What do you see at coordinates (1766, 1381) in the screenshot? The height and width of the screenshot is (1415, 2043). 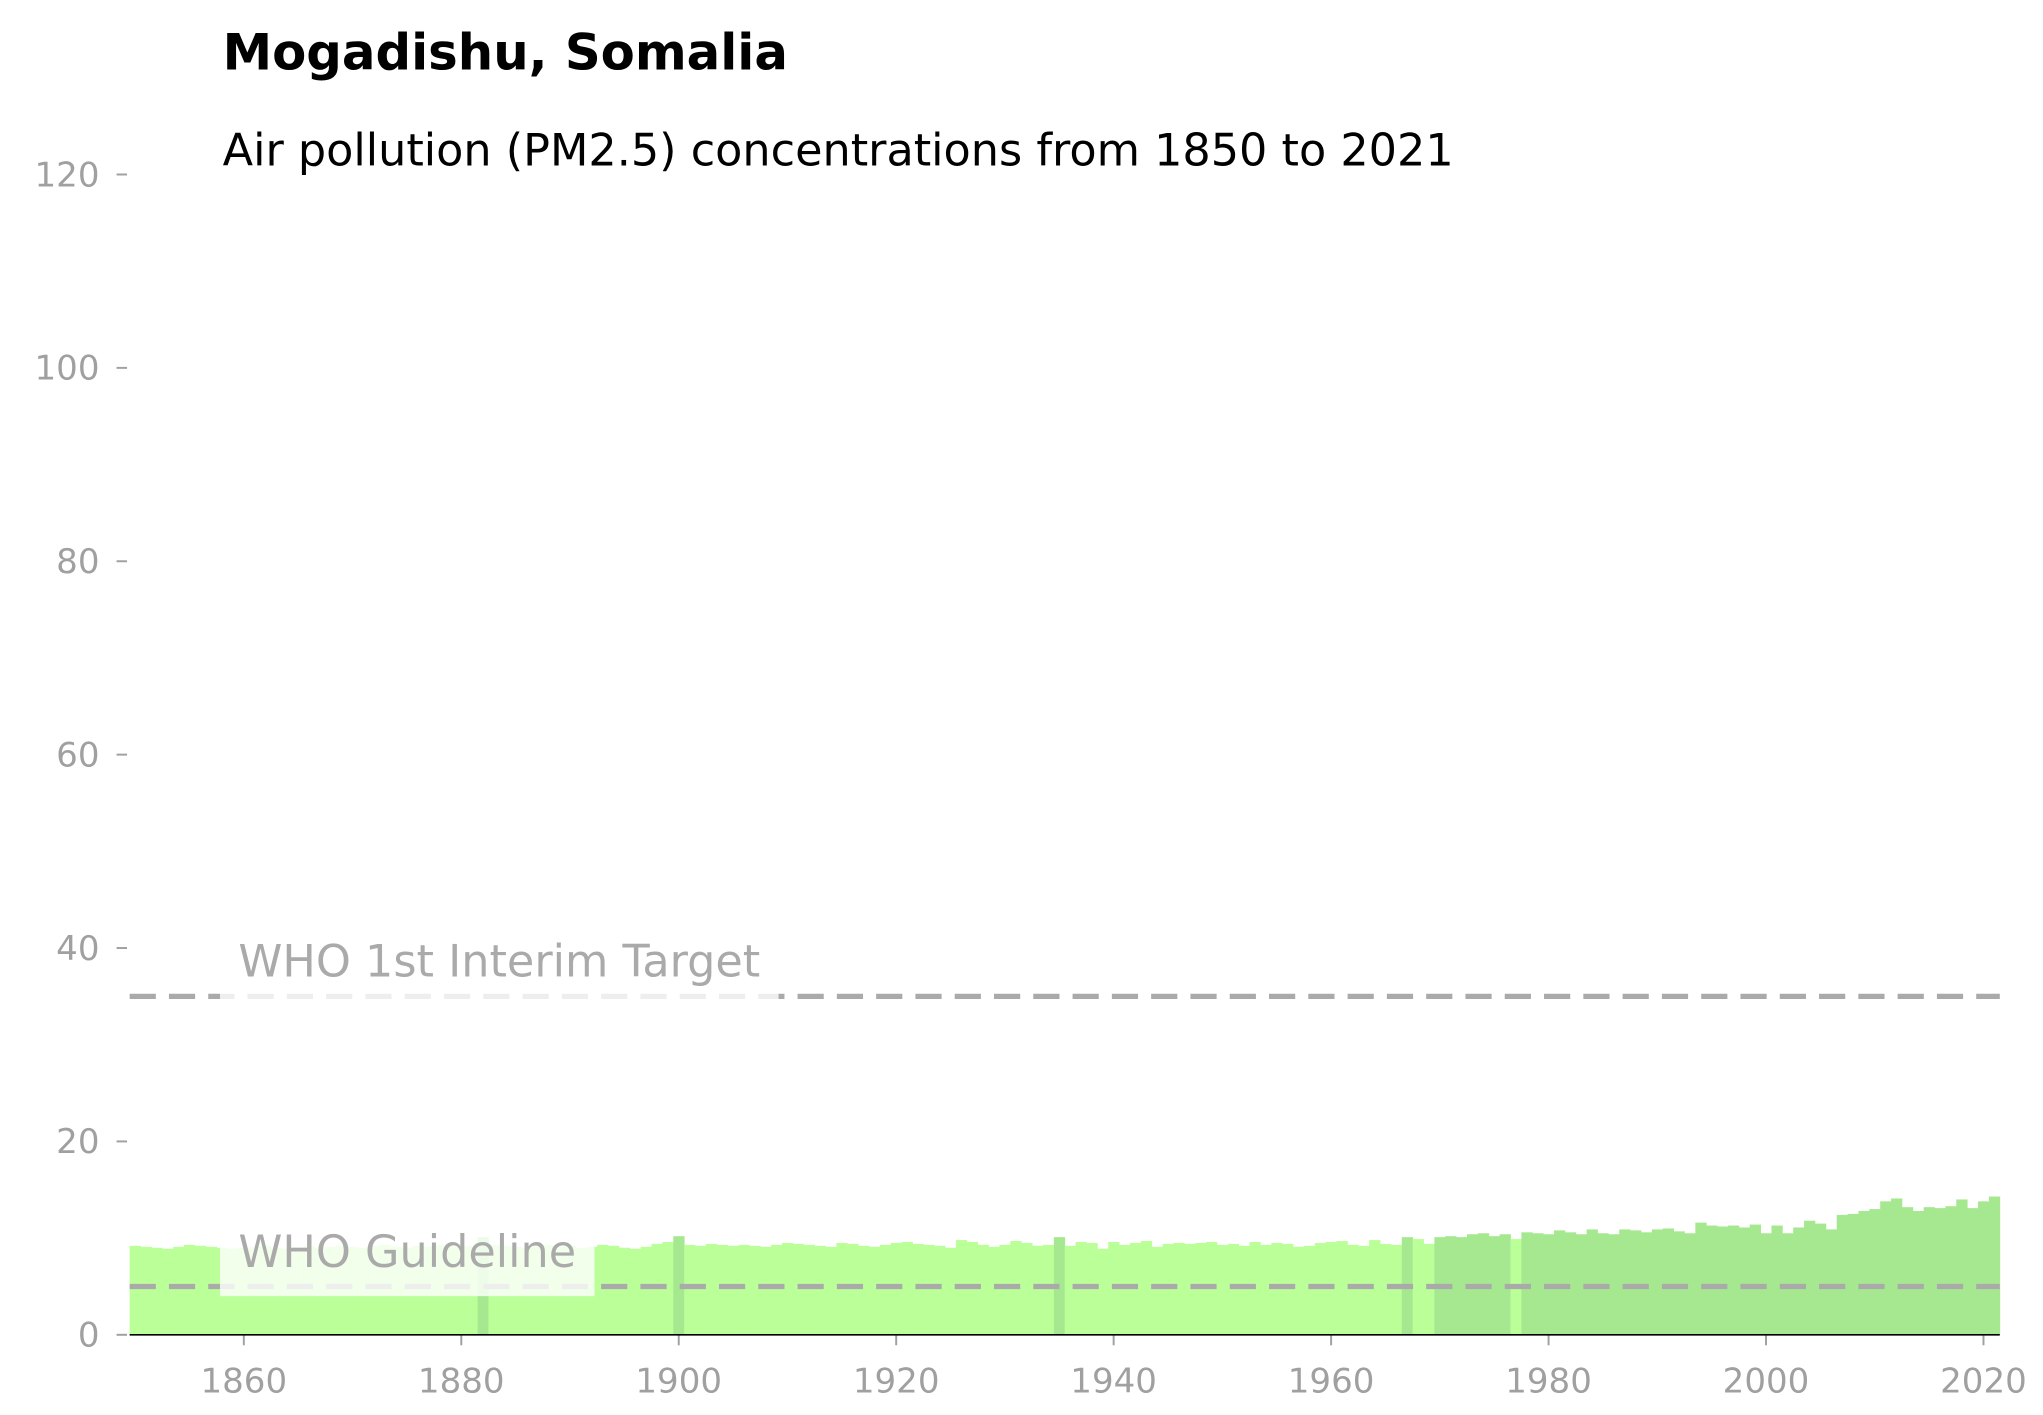 I see `x-tick-label: 2000` at bounding box center [1766, 1381].